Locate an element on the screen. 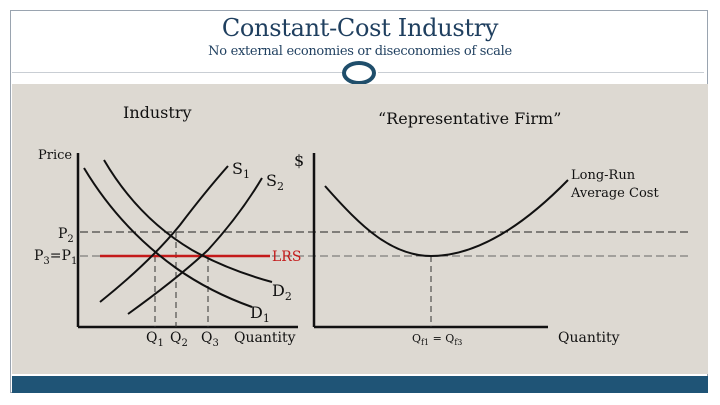 This screenshot has width=720, height=405. header-divider-right is located at coordinates (541, 72).